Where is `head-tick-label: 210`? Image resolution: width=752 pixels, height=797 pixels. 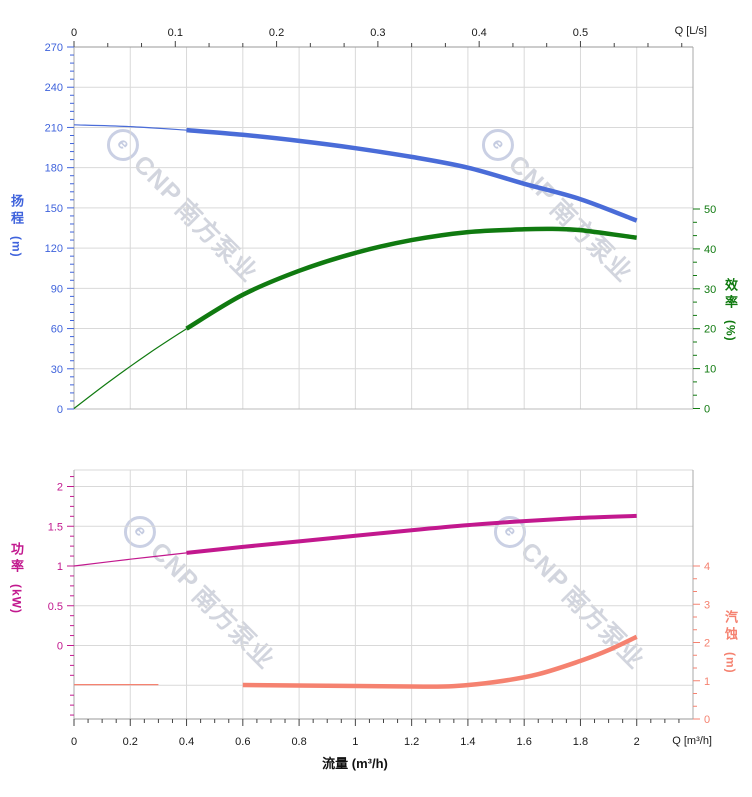
head-tick-label: 210 is located at coordinates (54, 128).